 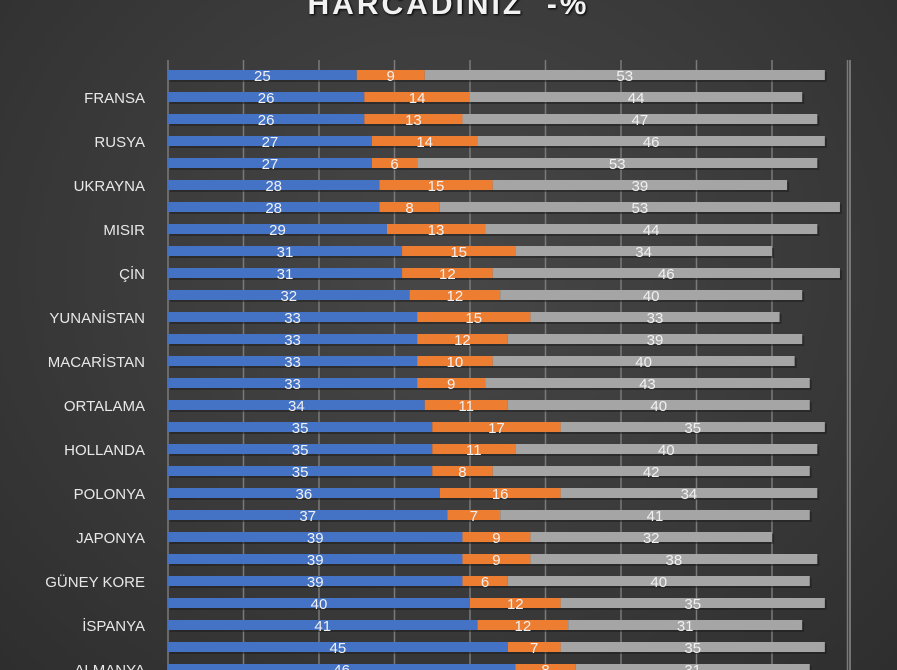 I want to click on bar-row: RUSYA 27 14 46, so click(x=460, y=142).